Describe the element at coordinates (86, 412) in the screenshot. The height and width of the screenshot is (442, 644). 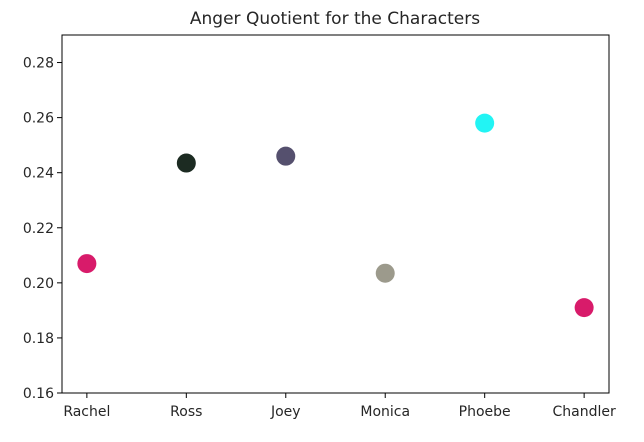
I see `x-tick-label: Rachel` at that location.